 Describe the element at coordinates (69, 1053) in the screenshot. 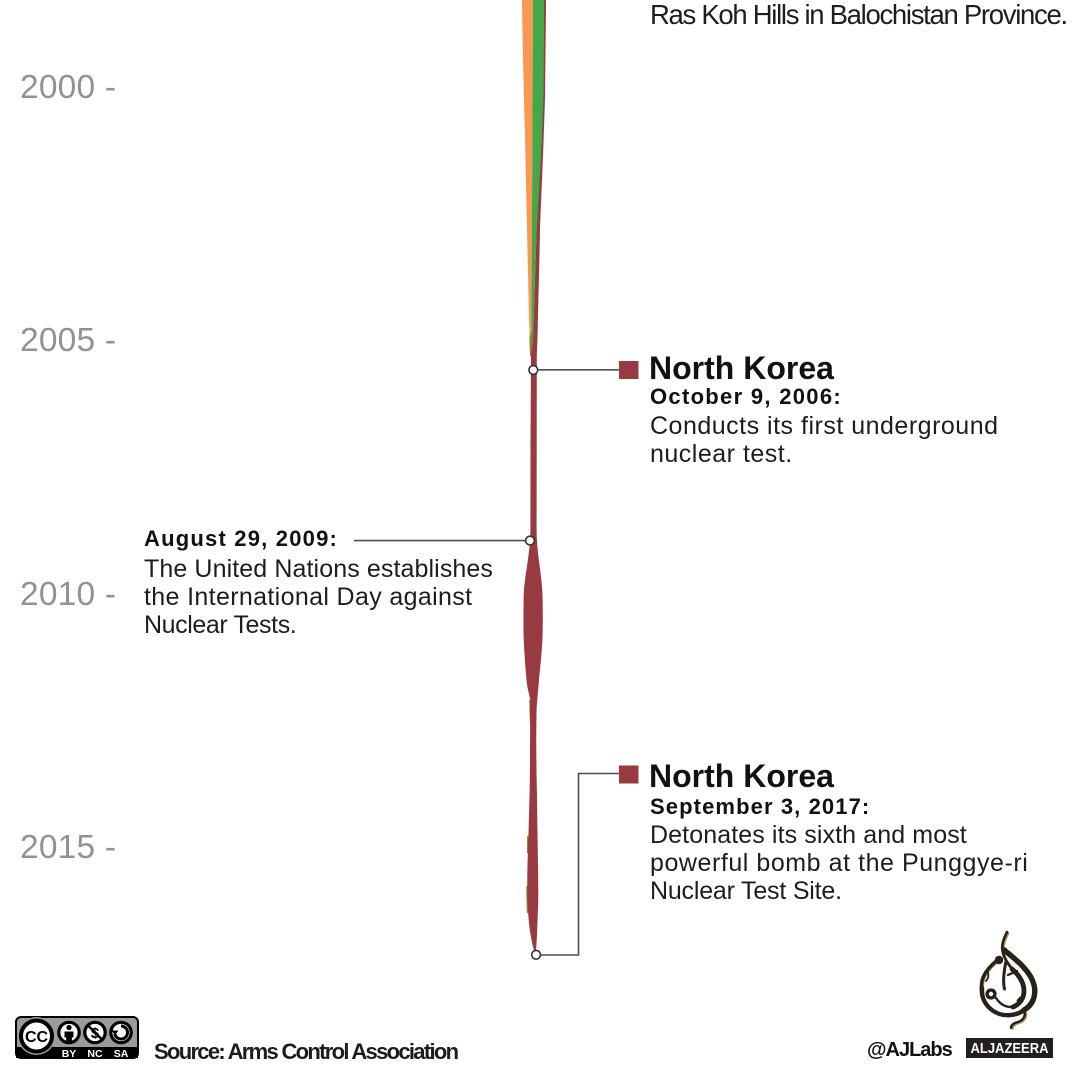

I see `svg-text: BY` at that location.